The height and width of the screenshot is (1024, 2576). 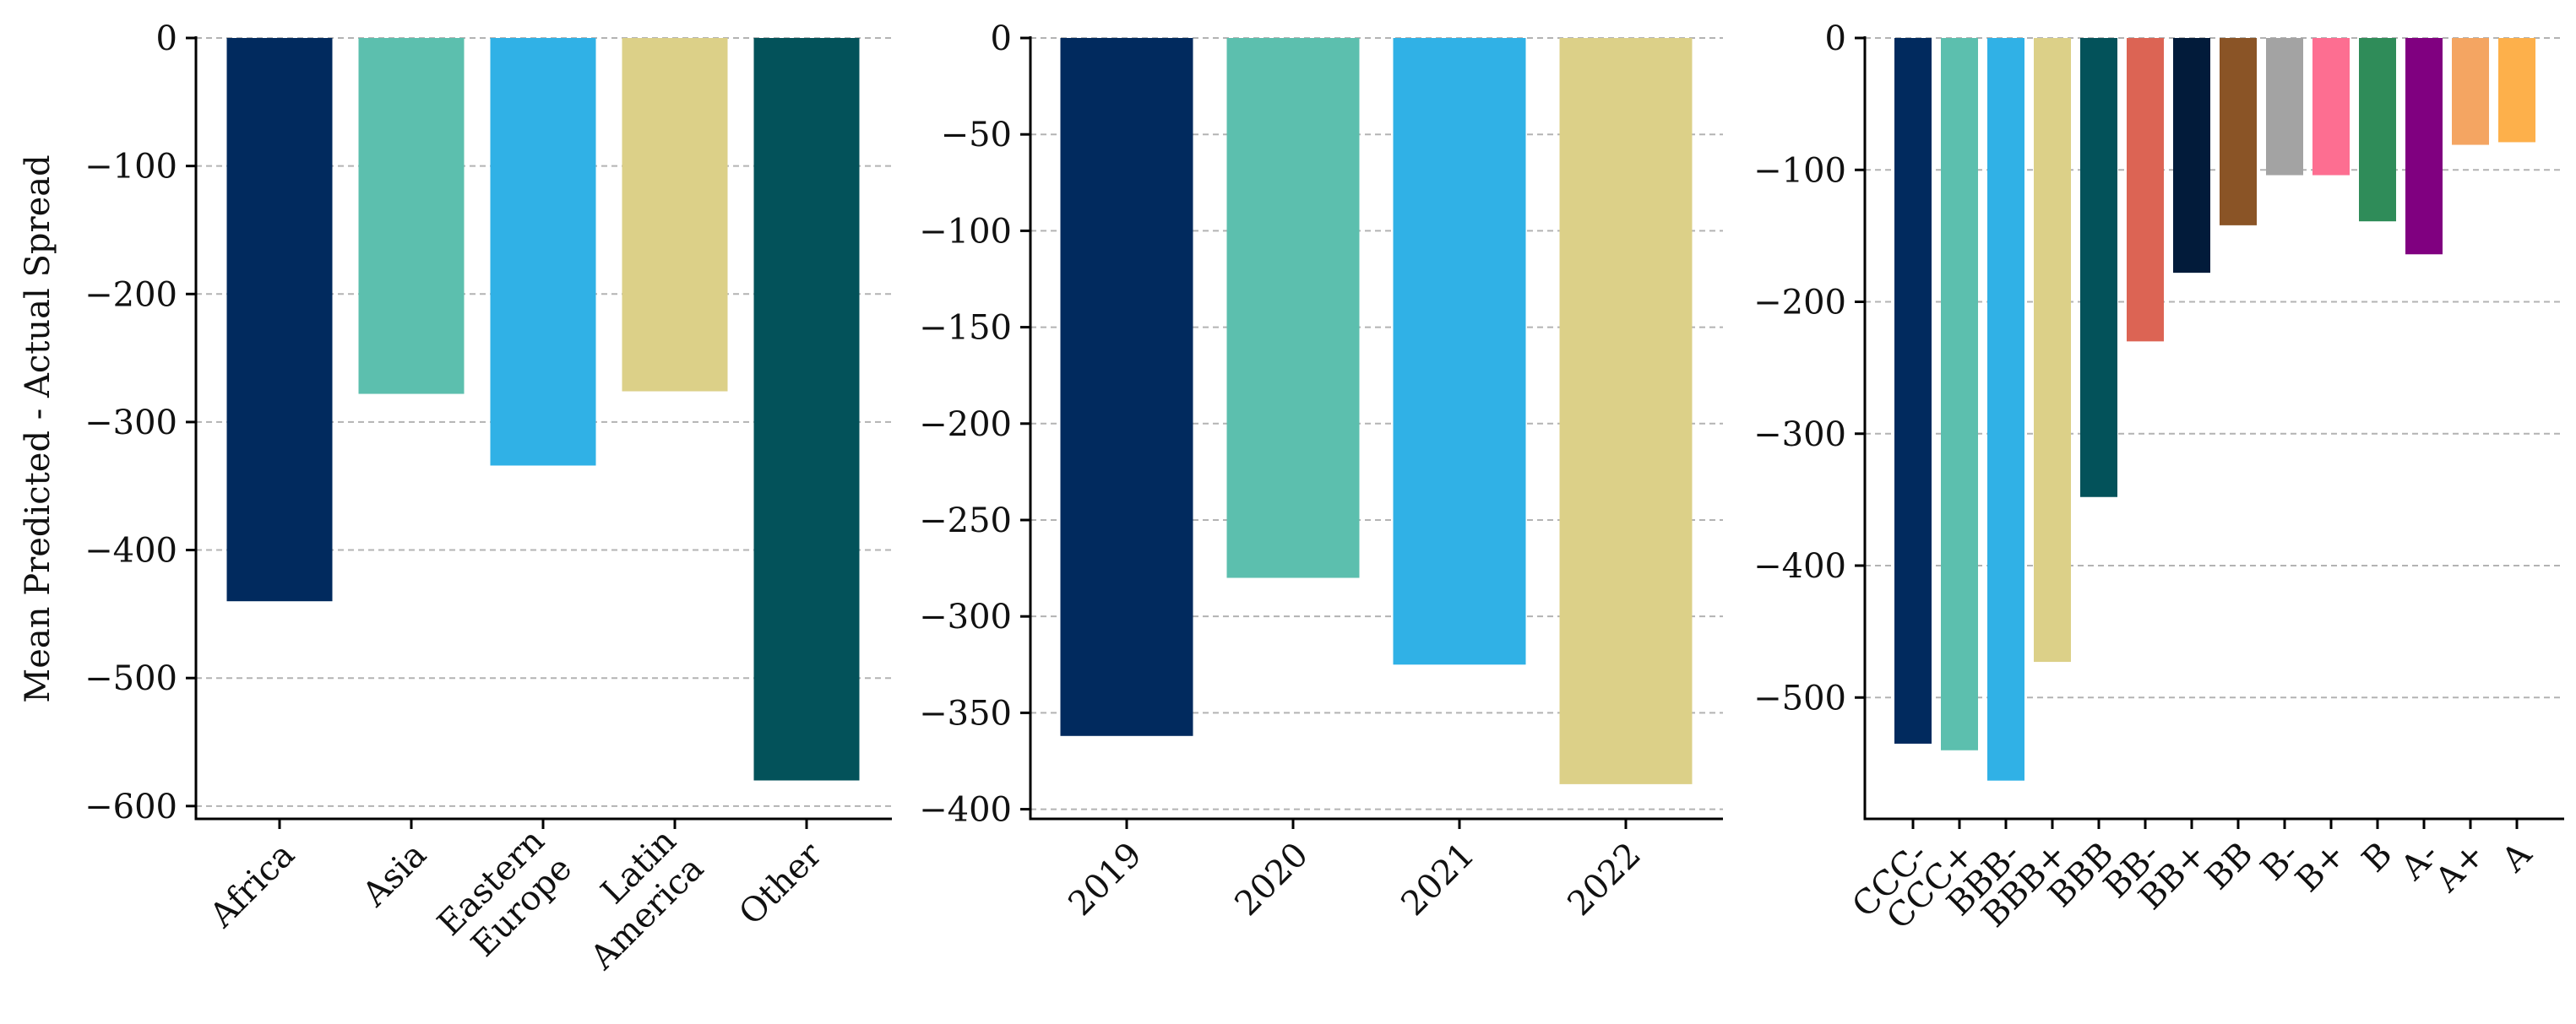 I want to click on x-tick-label: 2019, so click(x=1105, y=879).